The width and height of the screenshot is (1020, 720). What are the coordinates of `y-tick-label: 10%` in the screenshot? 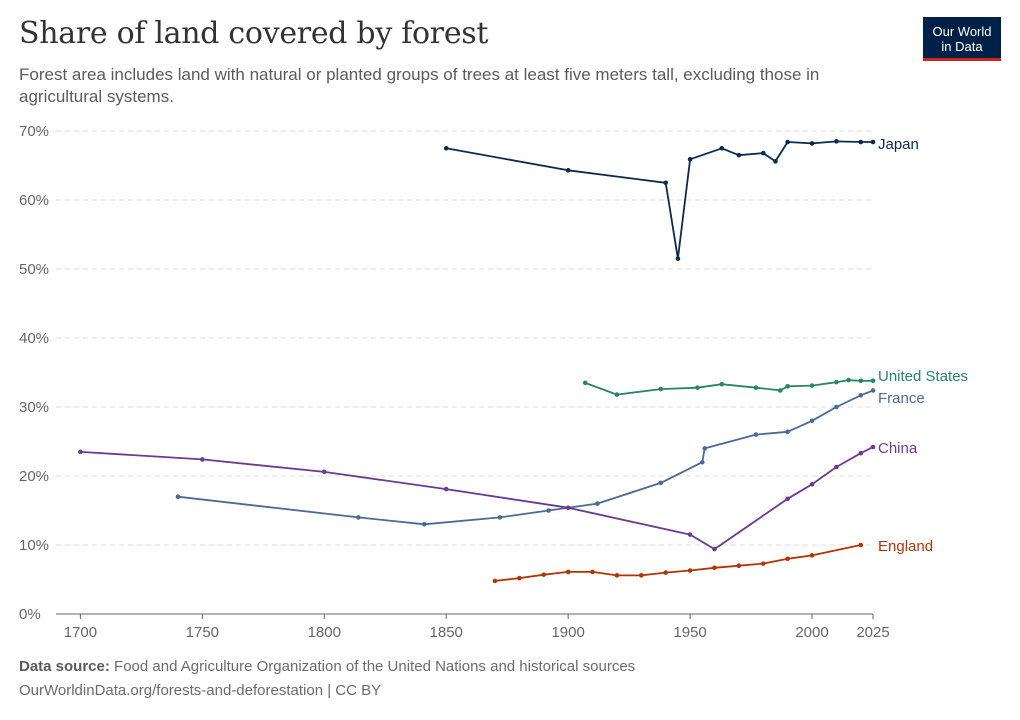 It's located at (34, 545).